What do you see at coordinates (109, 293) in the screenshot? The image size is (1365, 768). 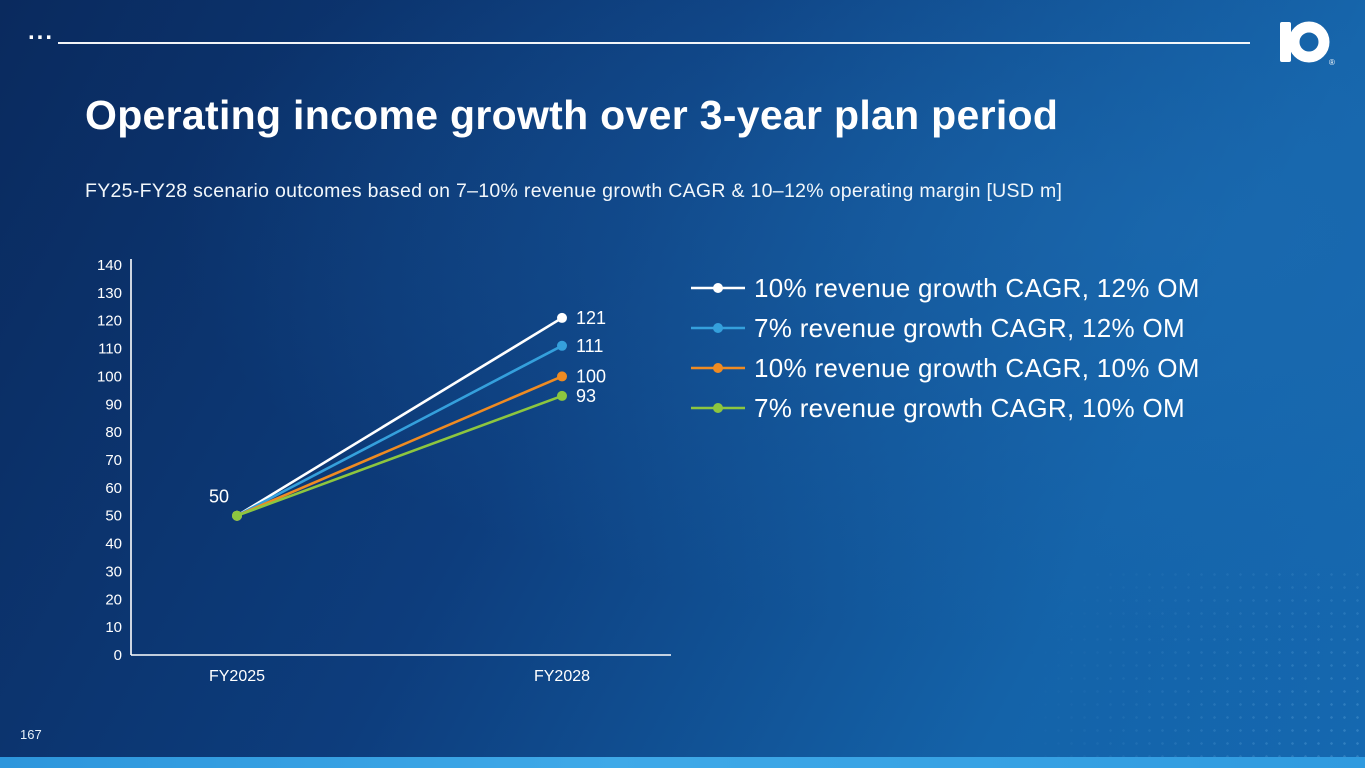 I see `y-tick-label: 130` at bounding box center [109, 293].